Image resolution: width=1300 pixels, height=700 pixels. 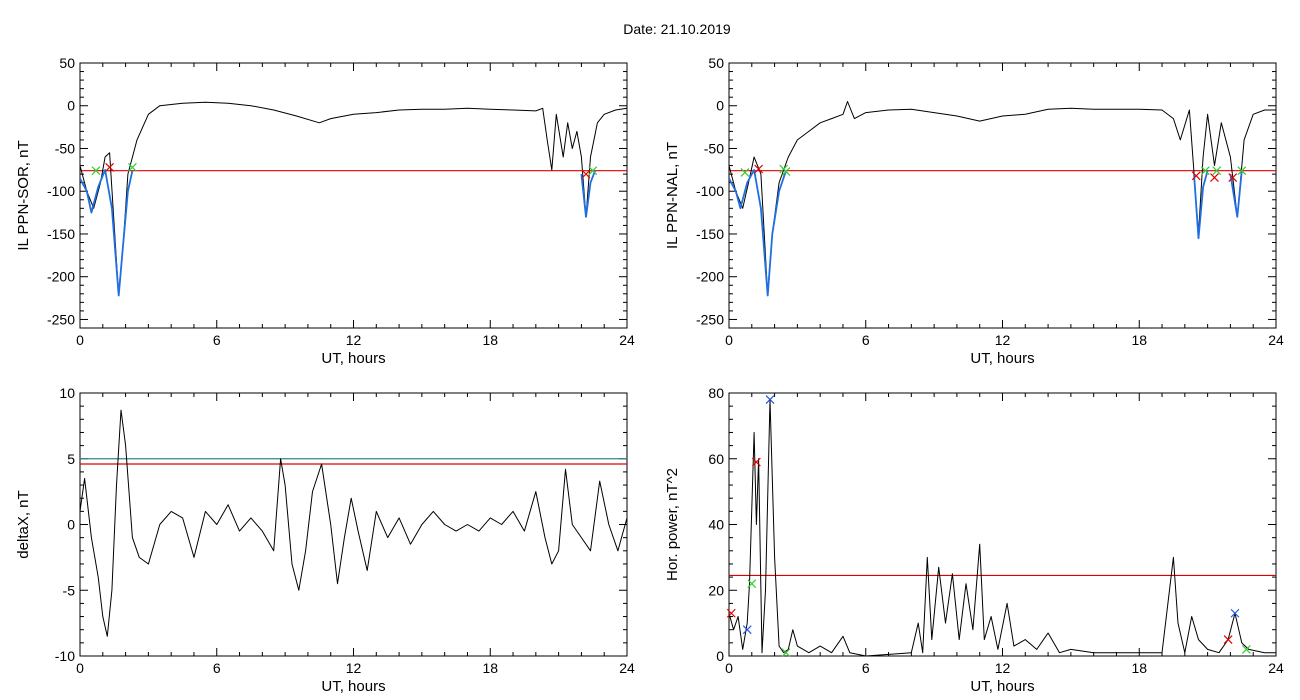 I want to click on y-tick-label: -5, so click(x=69, y=590).